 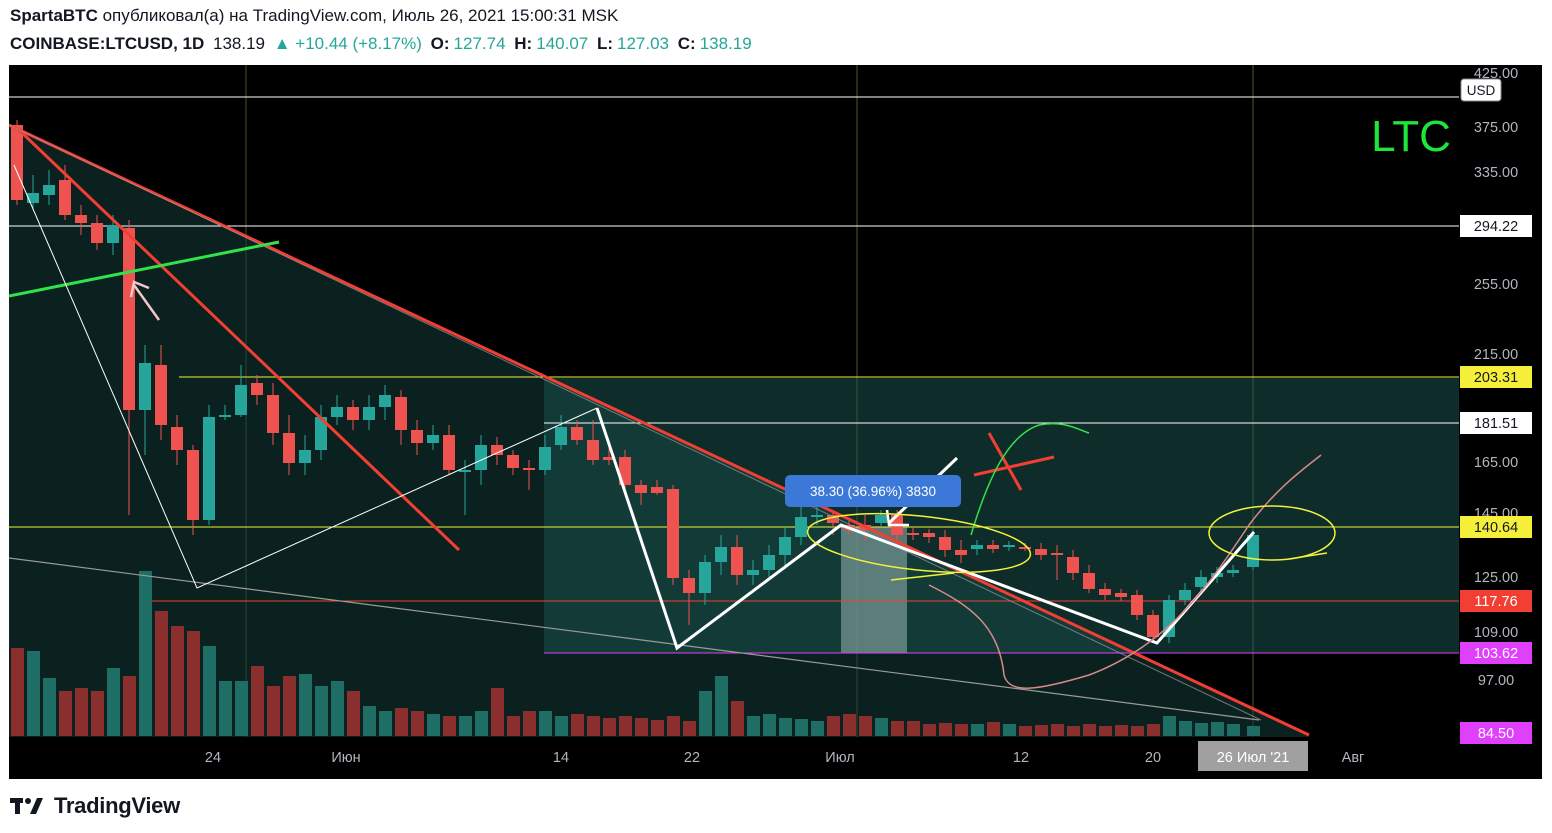 I want to click on pink-arrow, so click(x=146, y=302).